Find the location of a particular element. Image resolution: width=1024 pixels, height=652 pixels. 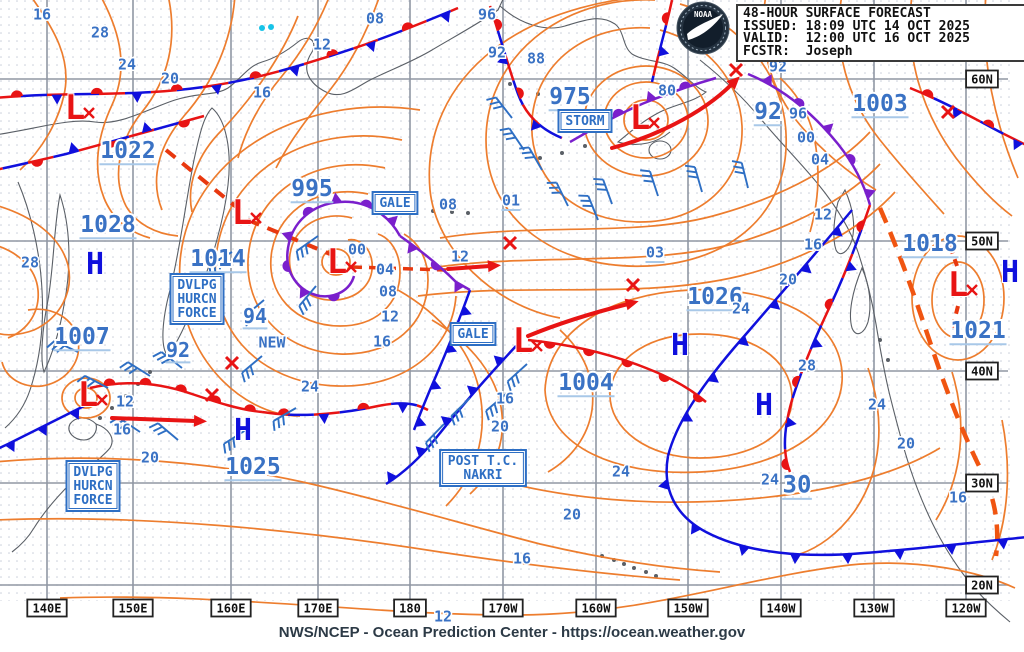

occluded-front is located at coordinates (435, 263).